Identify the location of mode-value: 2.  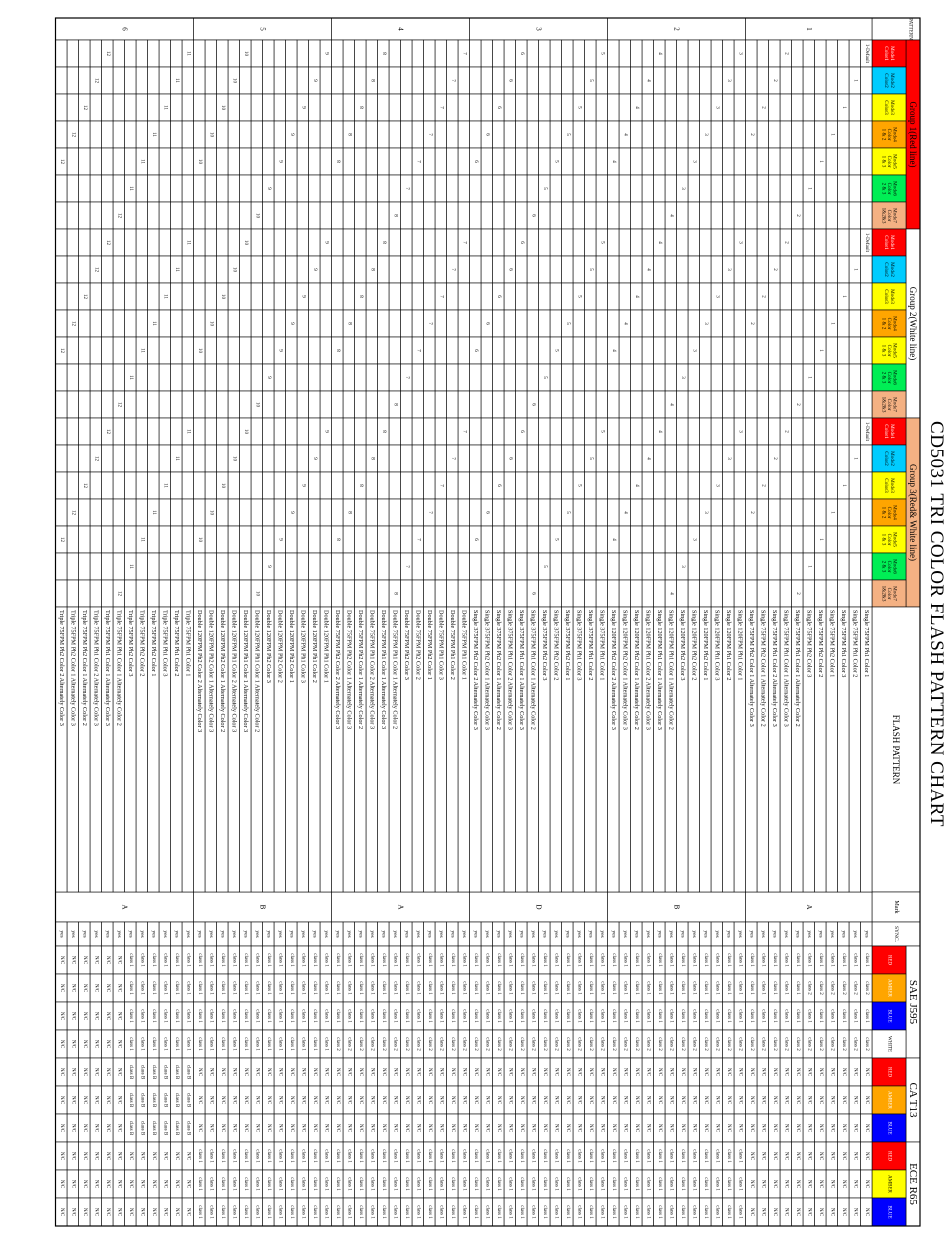
(774, 458).